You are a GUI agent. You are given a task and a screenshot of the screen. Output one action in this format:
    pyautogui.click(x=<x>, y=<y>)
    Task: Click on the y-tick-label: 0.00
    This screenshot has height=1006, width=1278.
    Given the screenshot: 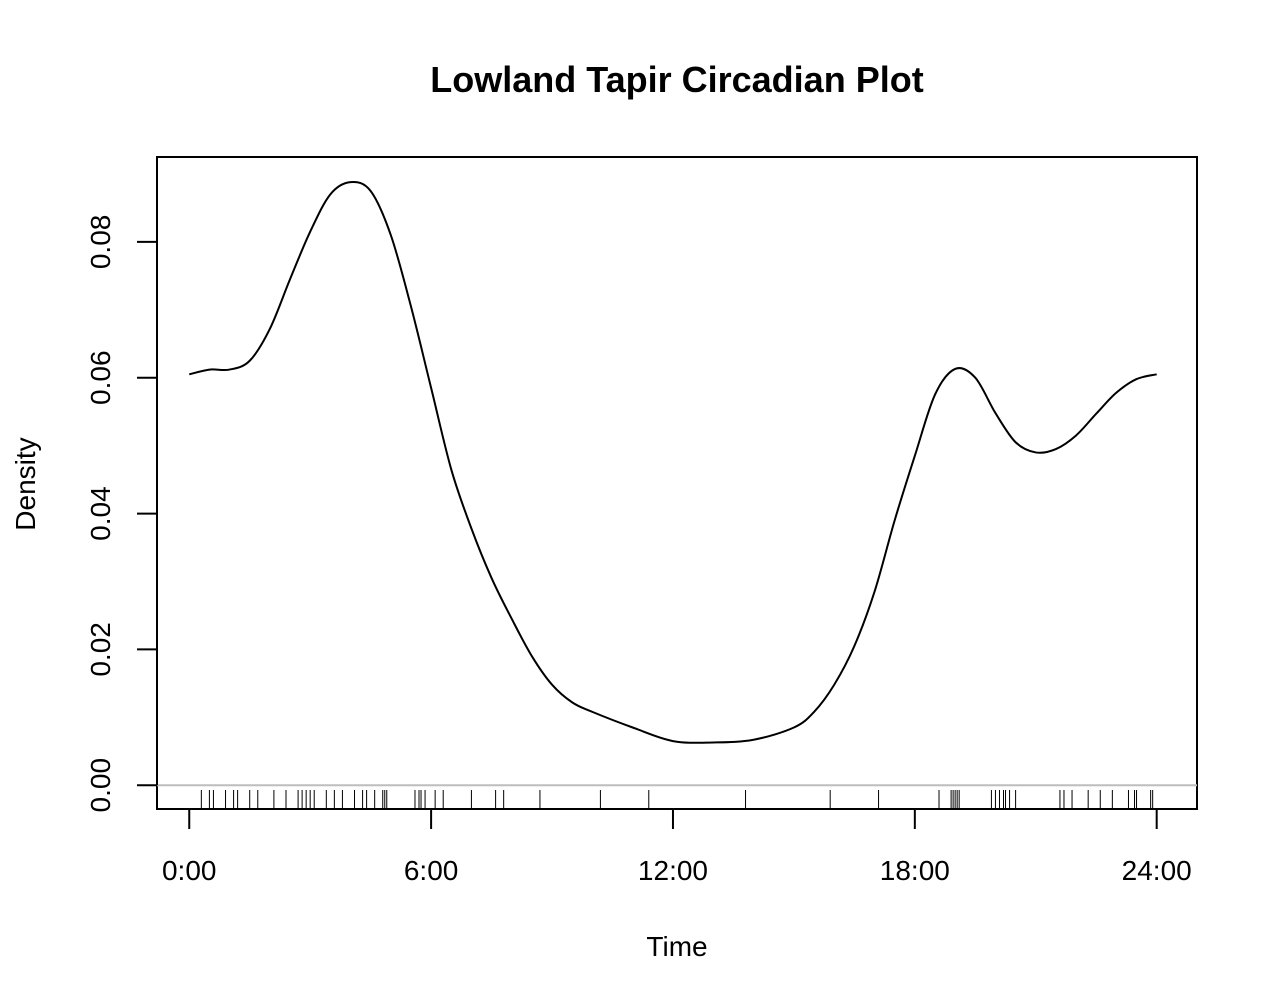 What is the action you would take?
    pyautogui.click(x=100, y=785)
    